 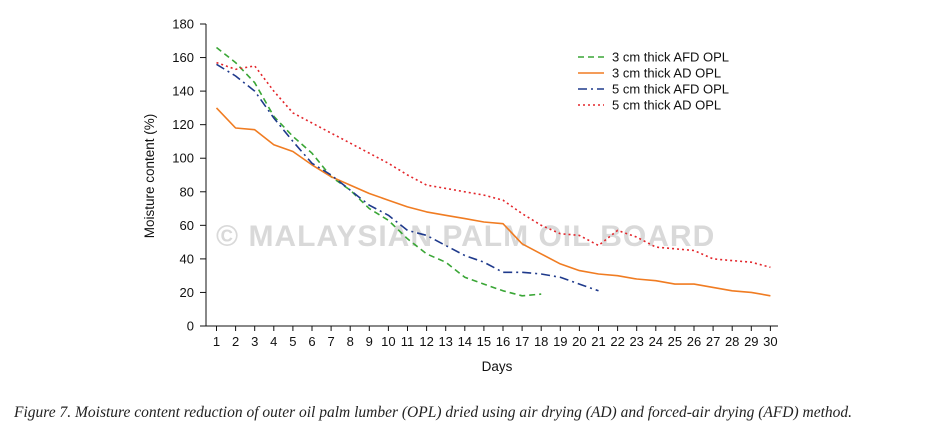 I want to click on x-tick-label: 29, so click(x=751, y=341).